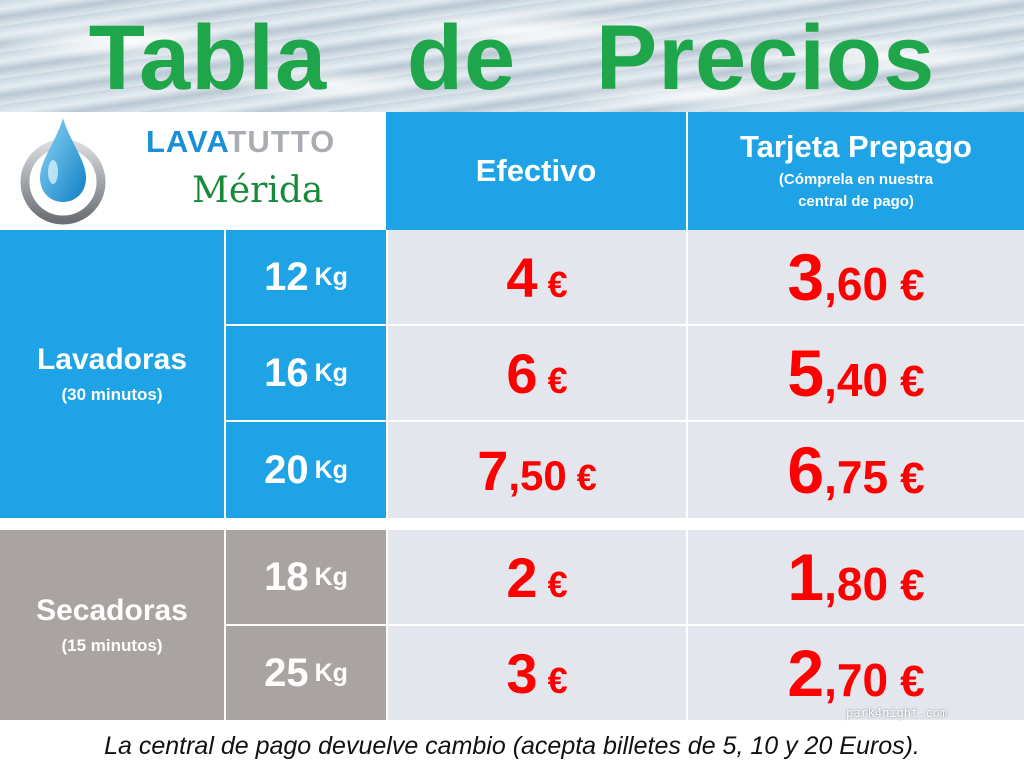 The height and width of the screenshot is (768, 1024). Describe the element at coordinates (537, 475) in the screenshot. I see `price-decimal: ,50` at that location.